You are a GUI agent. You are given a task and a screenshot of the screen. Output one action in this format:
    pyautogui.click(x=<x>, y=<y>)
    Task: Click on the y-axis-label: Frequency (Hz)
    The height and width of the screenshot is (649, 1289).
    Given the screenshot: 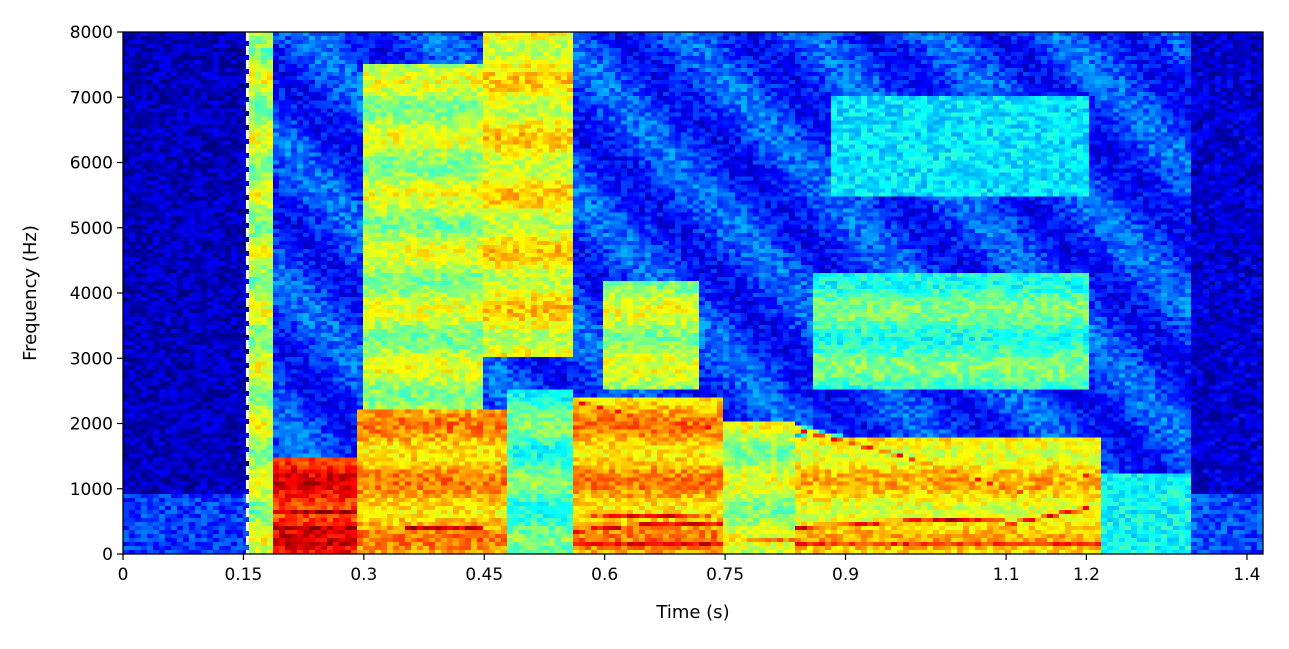 What is the action you would take?
    pyautogui.click(x=30, y=293)
    